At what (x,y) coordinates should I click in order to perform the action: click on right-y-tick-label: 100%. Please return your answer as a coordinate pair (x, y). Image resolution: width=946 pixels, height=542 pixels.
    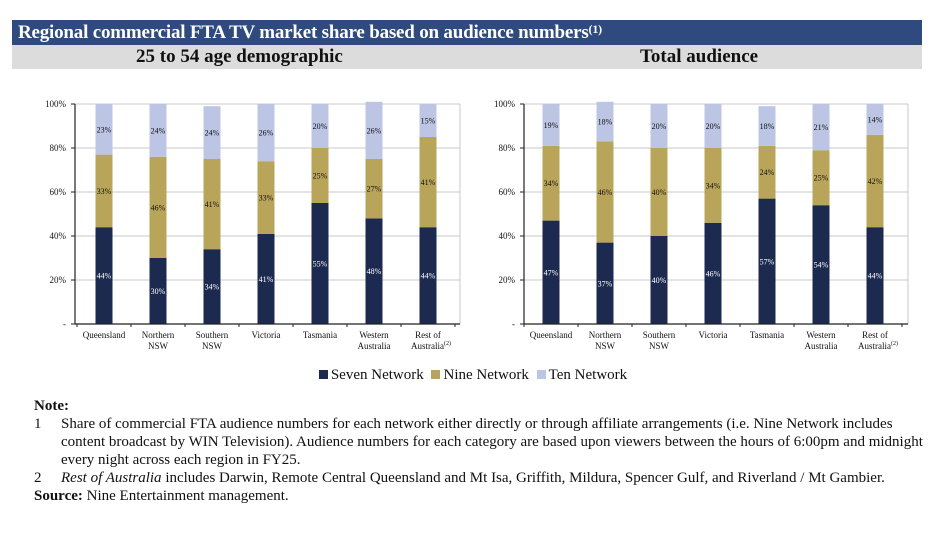
    Looking at the image, I should click on (505, 104).